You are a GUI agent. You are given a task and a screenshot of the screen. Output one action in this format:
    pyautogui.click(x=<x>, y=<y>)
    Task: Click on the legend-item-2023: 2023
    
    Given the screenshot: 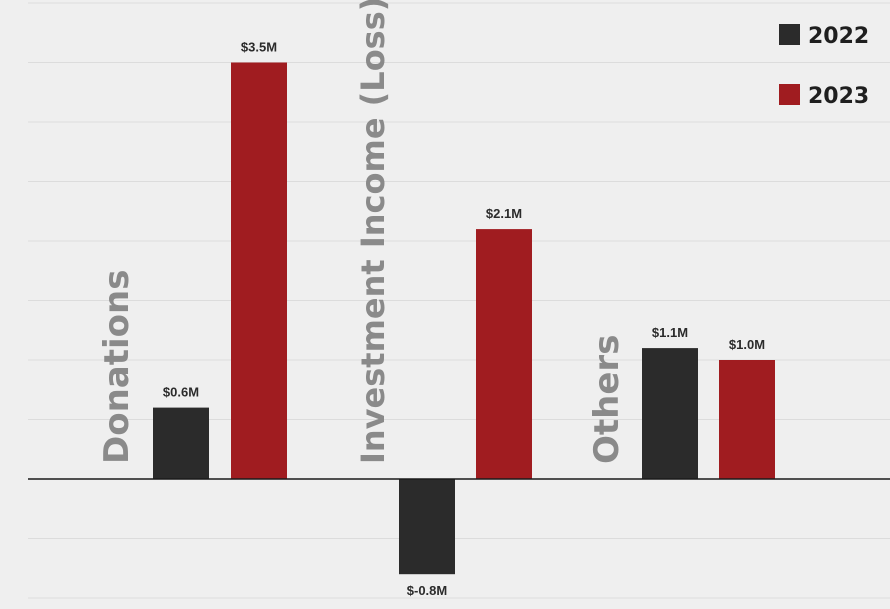 What is the action you would take?
    pyautogui.click(x=824, y=96)
    